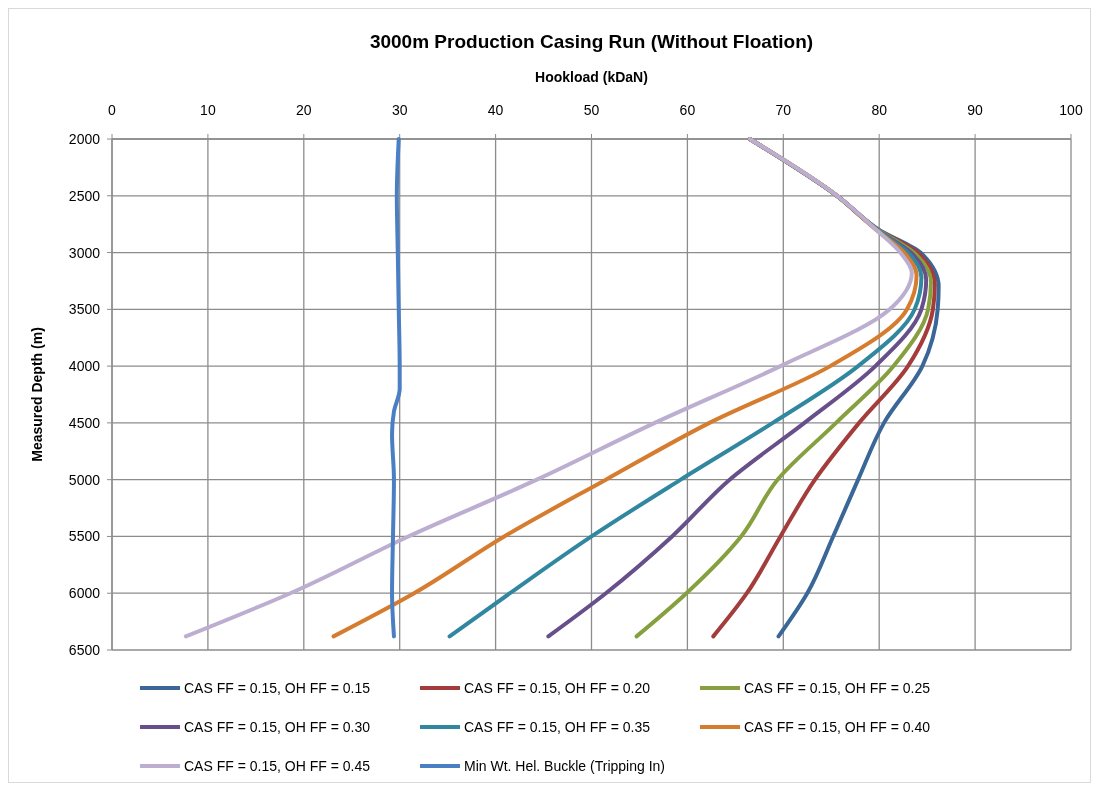  What do you see at coordinates (84, 536) in the screenshot?
I see `y-tick-label: 5500` at bounding box center [84, 536].